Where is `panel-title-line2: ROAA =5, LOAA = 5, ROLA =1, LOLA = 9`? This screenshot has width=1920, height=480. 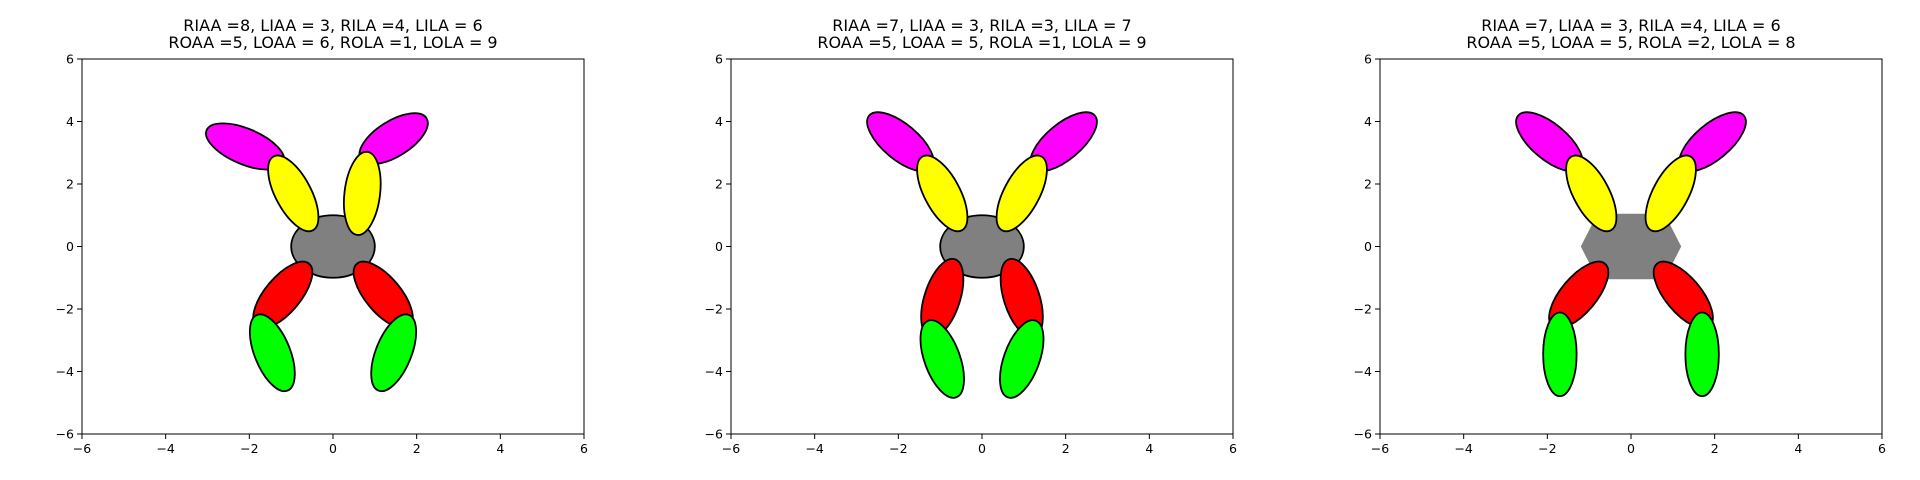 panel-title-line2: ROAA =5, LOAA = 5, ROLA =1, LOLA = 9 is located at coordinates (981, 42).